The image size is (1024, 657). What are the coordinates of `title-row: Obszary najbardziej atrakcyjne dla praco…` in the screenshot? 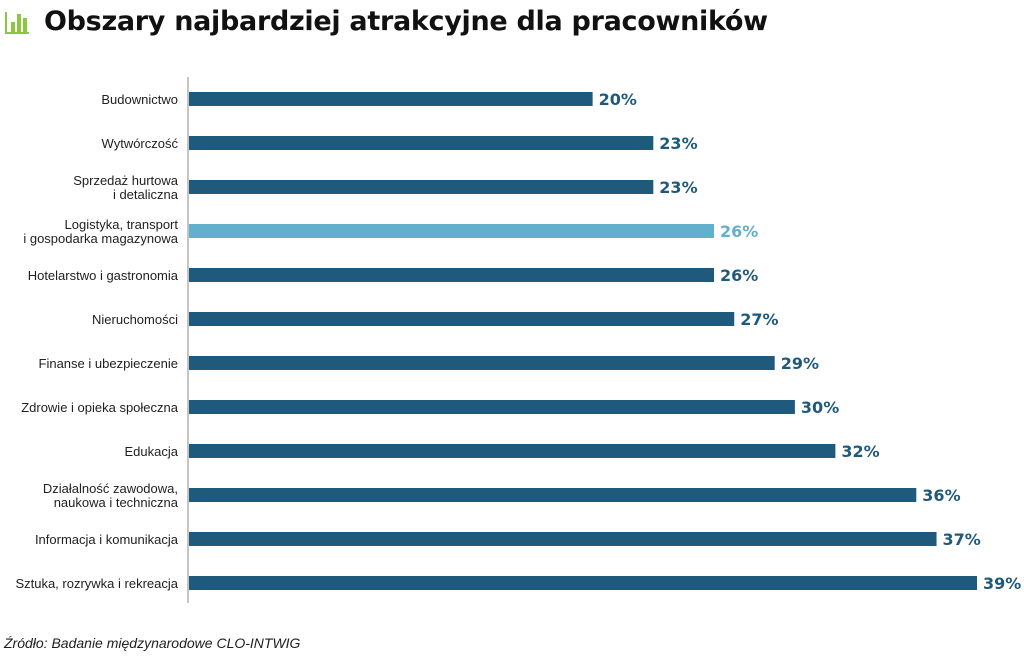 It's located at (386, 21).